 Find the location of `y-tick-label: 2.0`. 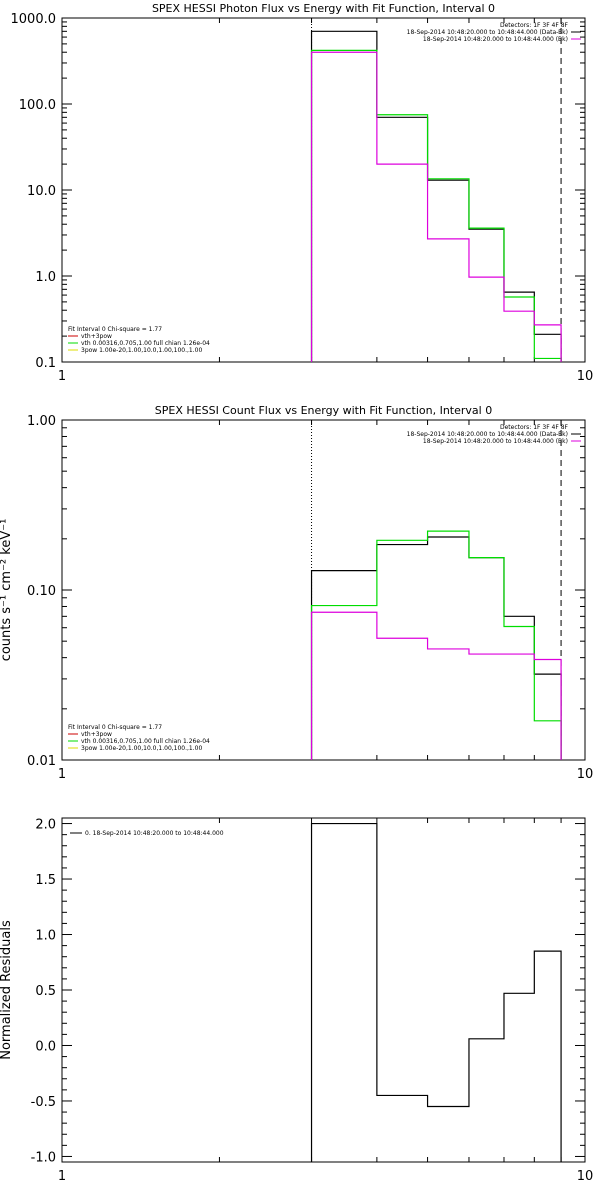

y-tick-label: 2.0 is located at coordinates (45, 825).